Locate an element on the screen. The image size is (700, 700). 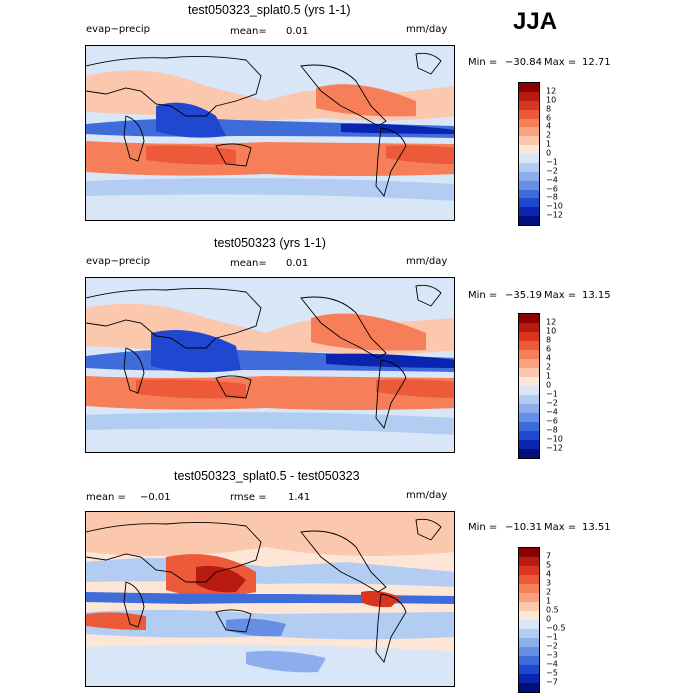
panel2-units: mm/day is located at coordinates (427, 261).